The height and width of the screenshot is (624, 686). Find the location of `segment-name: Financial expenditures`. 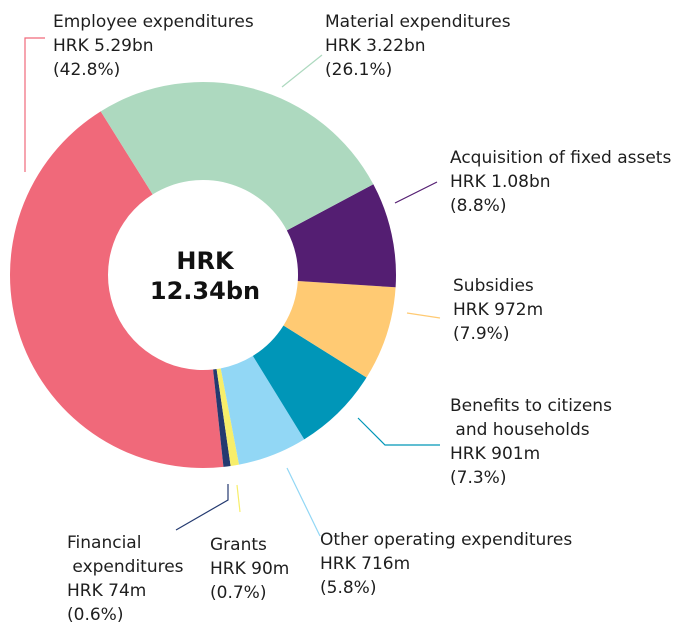

segment-name: Financial expenditures is located at coordinates (125, 555).